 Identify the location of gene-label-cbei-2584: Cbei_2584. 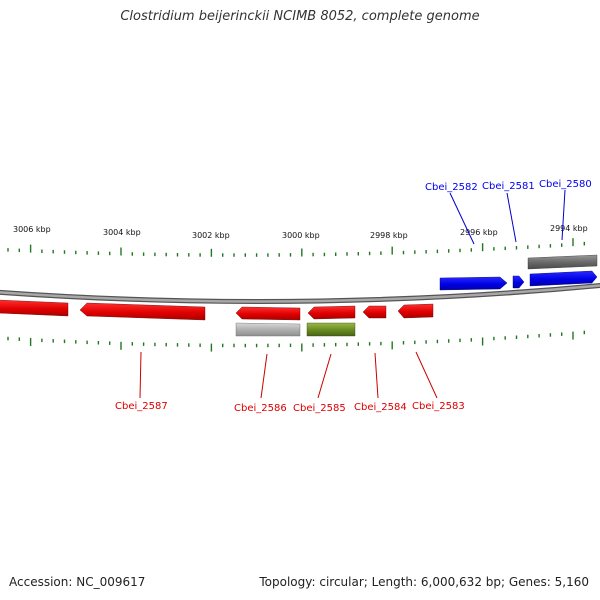
(380, 407).